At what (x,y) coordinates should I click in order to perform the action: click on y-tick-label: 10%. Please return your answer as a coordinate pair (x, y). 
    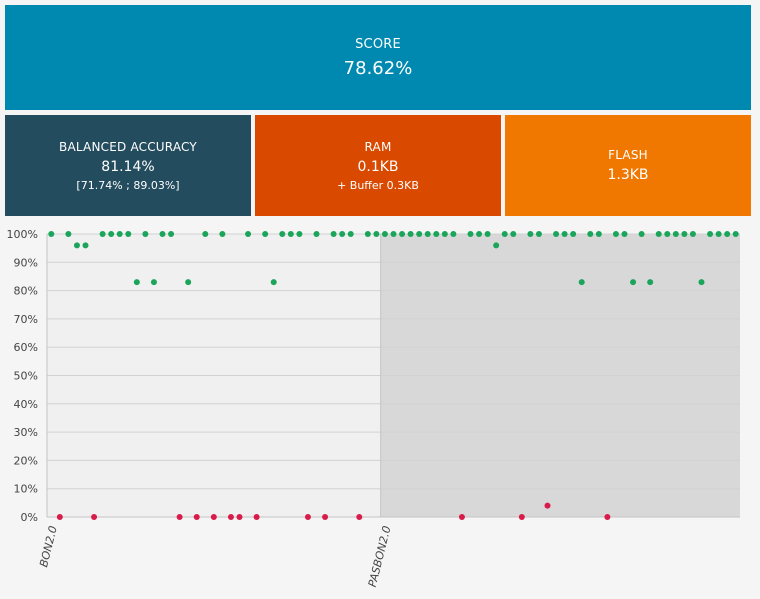
    Looking at the image, I should click on (26, 489).